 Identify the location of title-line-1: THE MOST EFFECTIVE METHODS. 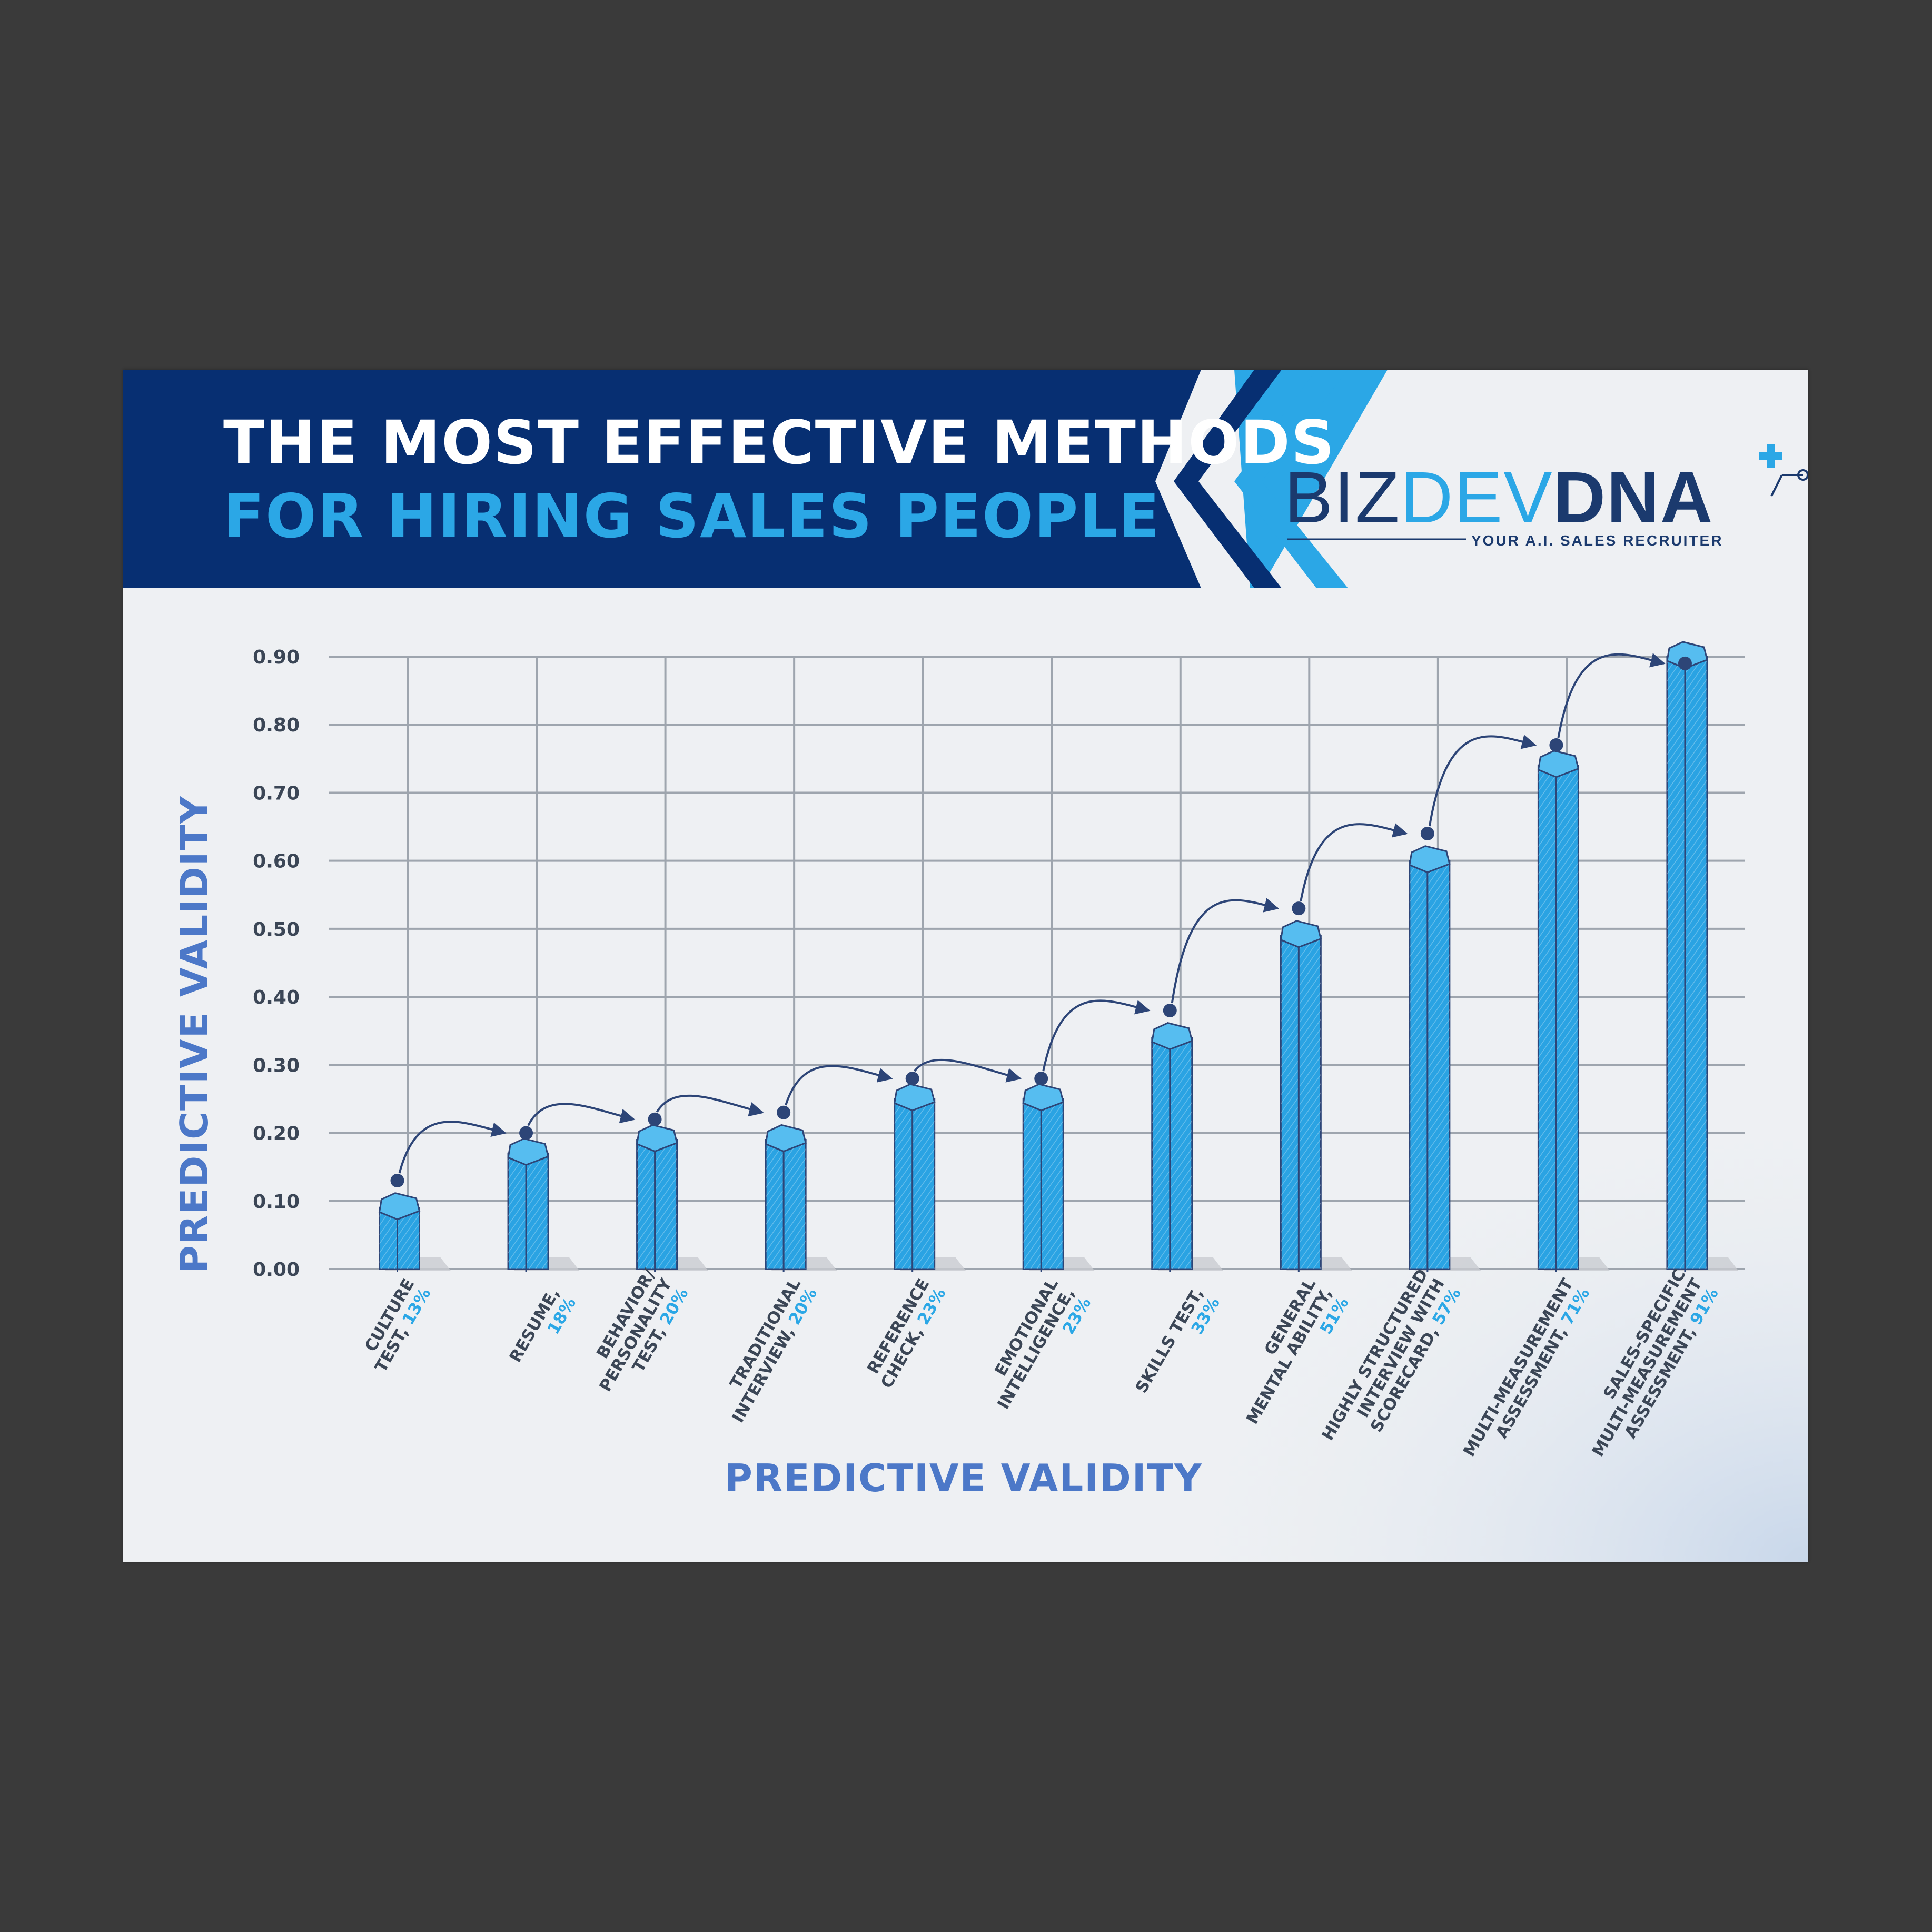
(779, 443).